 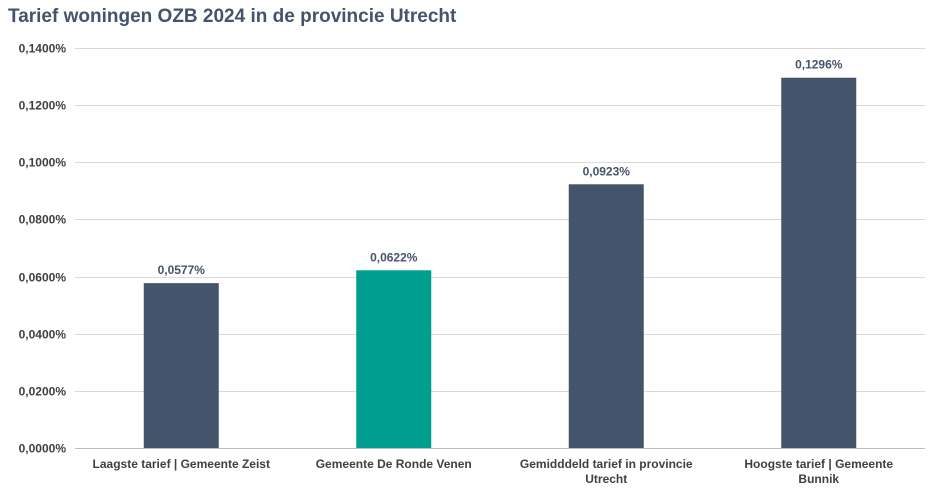 I want to click on y-tick-label: 0,0000%, so click(x=43, y=449).